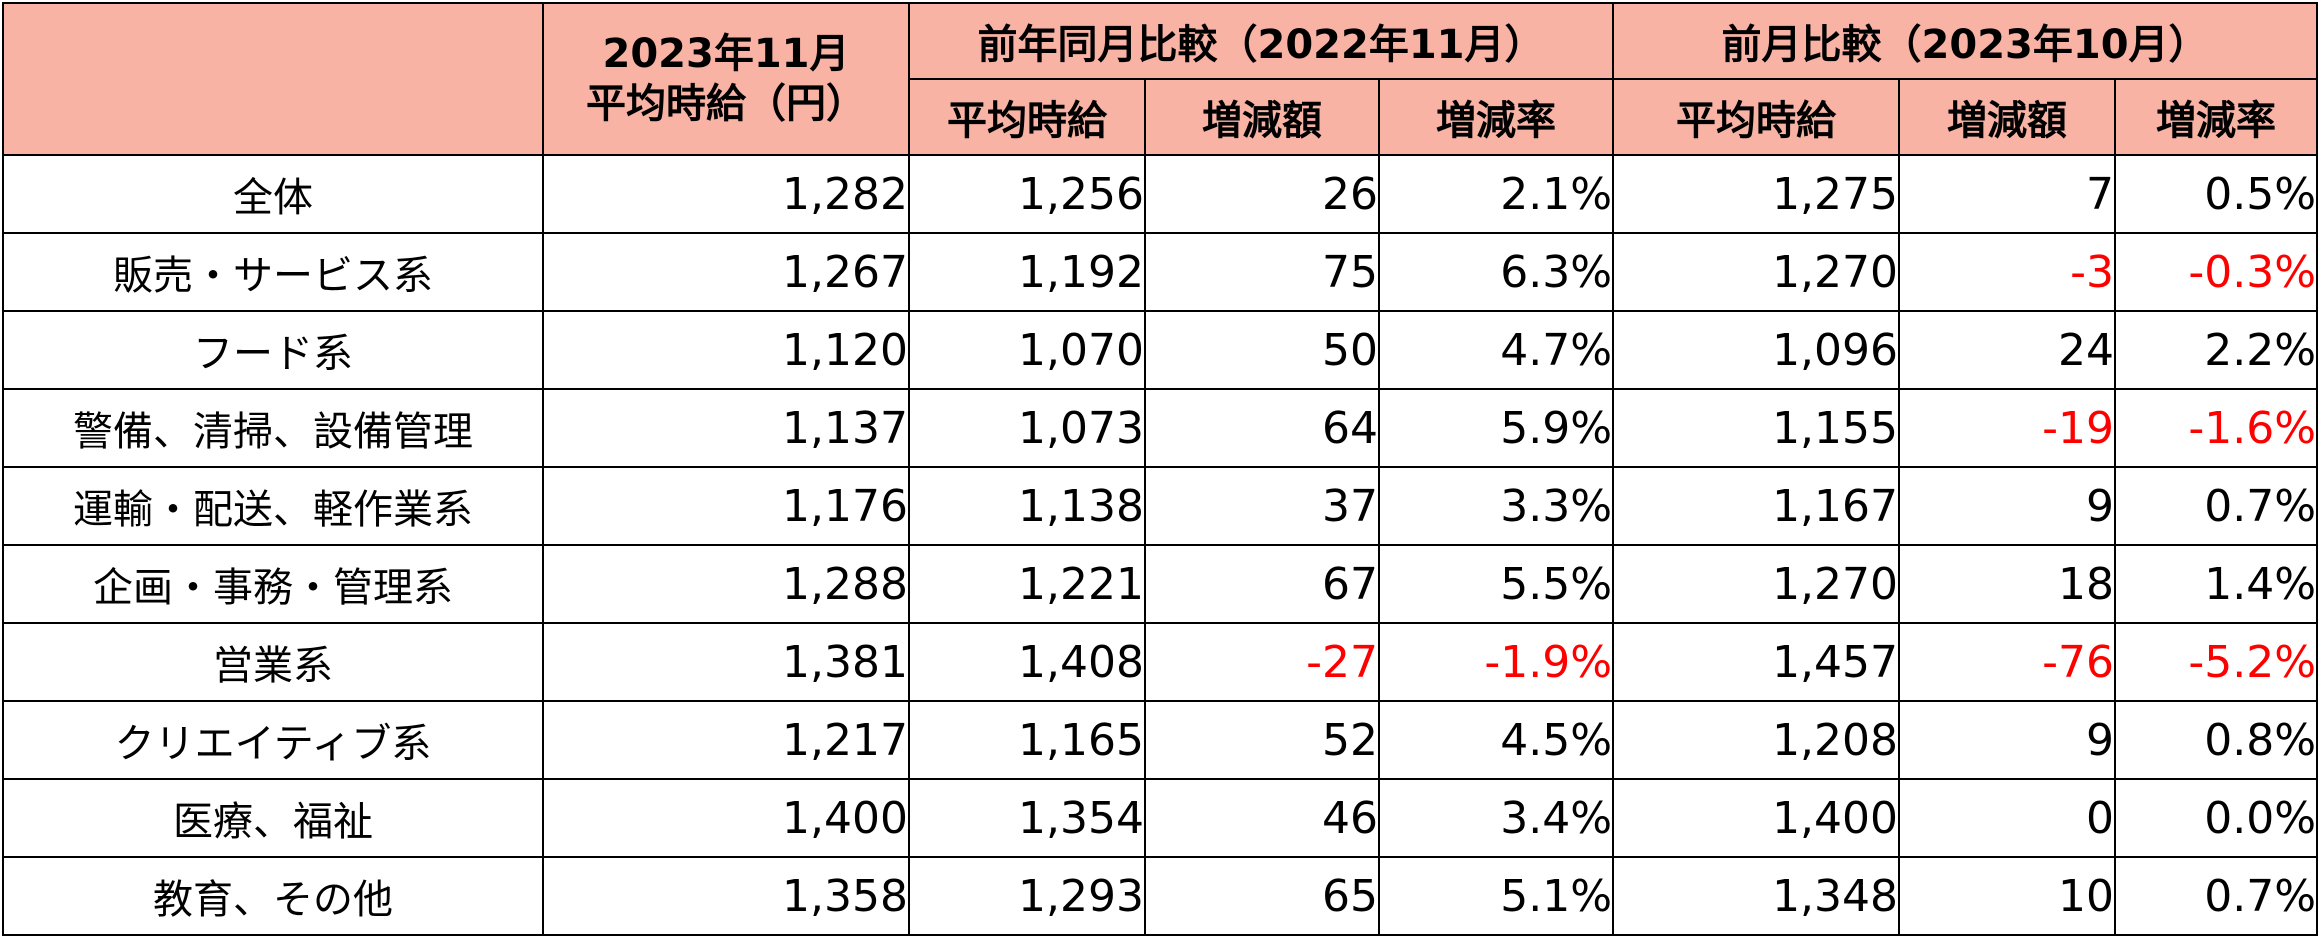 The image size is (2318, 950). What do you see at coordinates (2007, 896) in the screenshot?
I see `mom-diff-cell: 10` at bounding box center [2007, 896].